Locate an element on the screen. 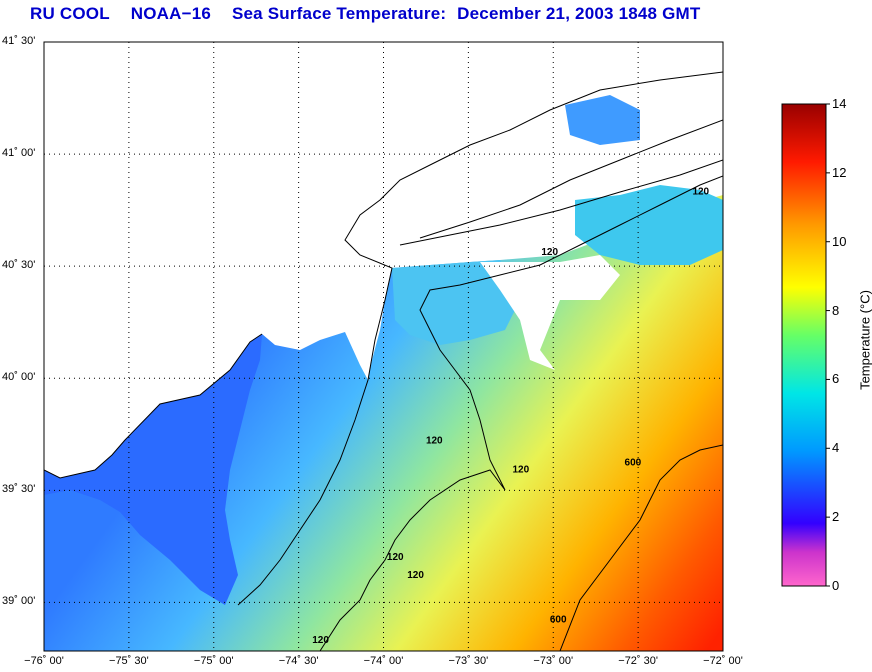 This screenshot has width=872, height=672. title-satellite: NOAA−16 is located at coordinates (171, 13).